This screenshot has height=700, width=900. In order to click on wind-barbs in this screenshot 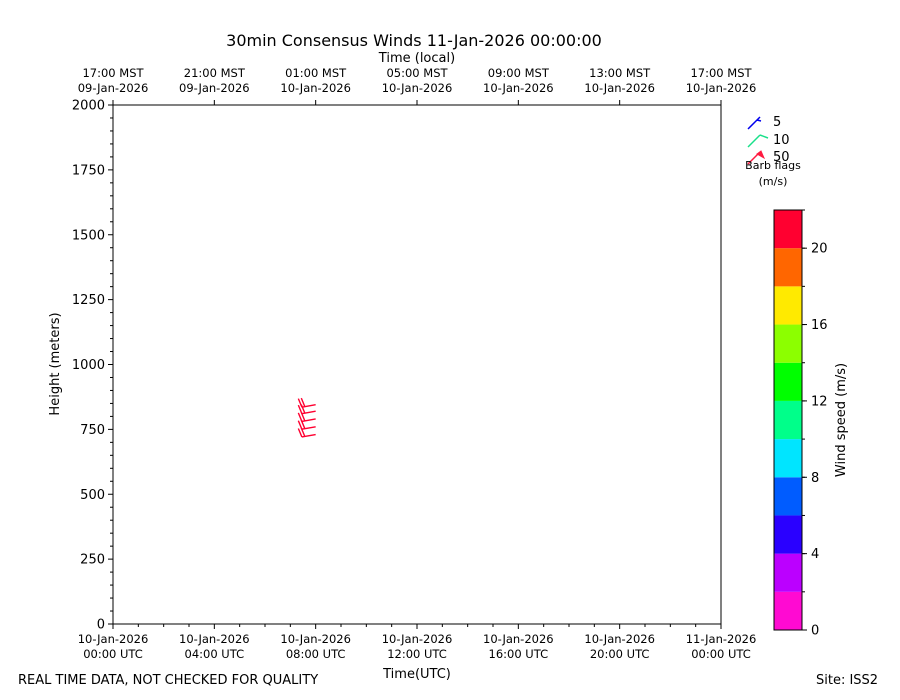, I will do `click(306, 417)`.